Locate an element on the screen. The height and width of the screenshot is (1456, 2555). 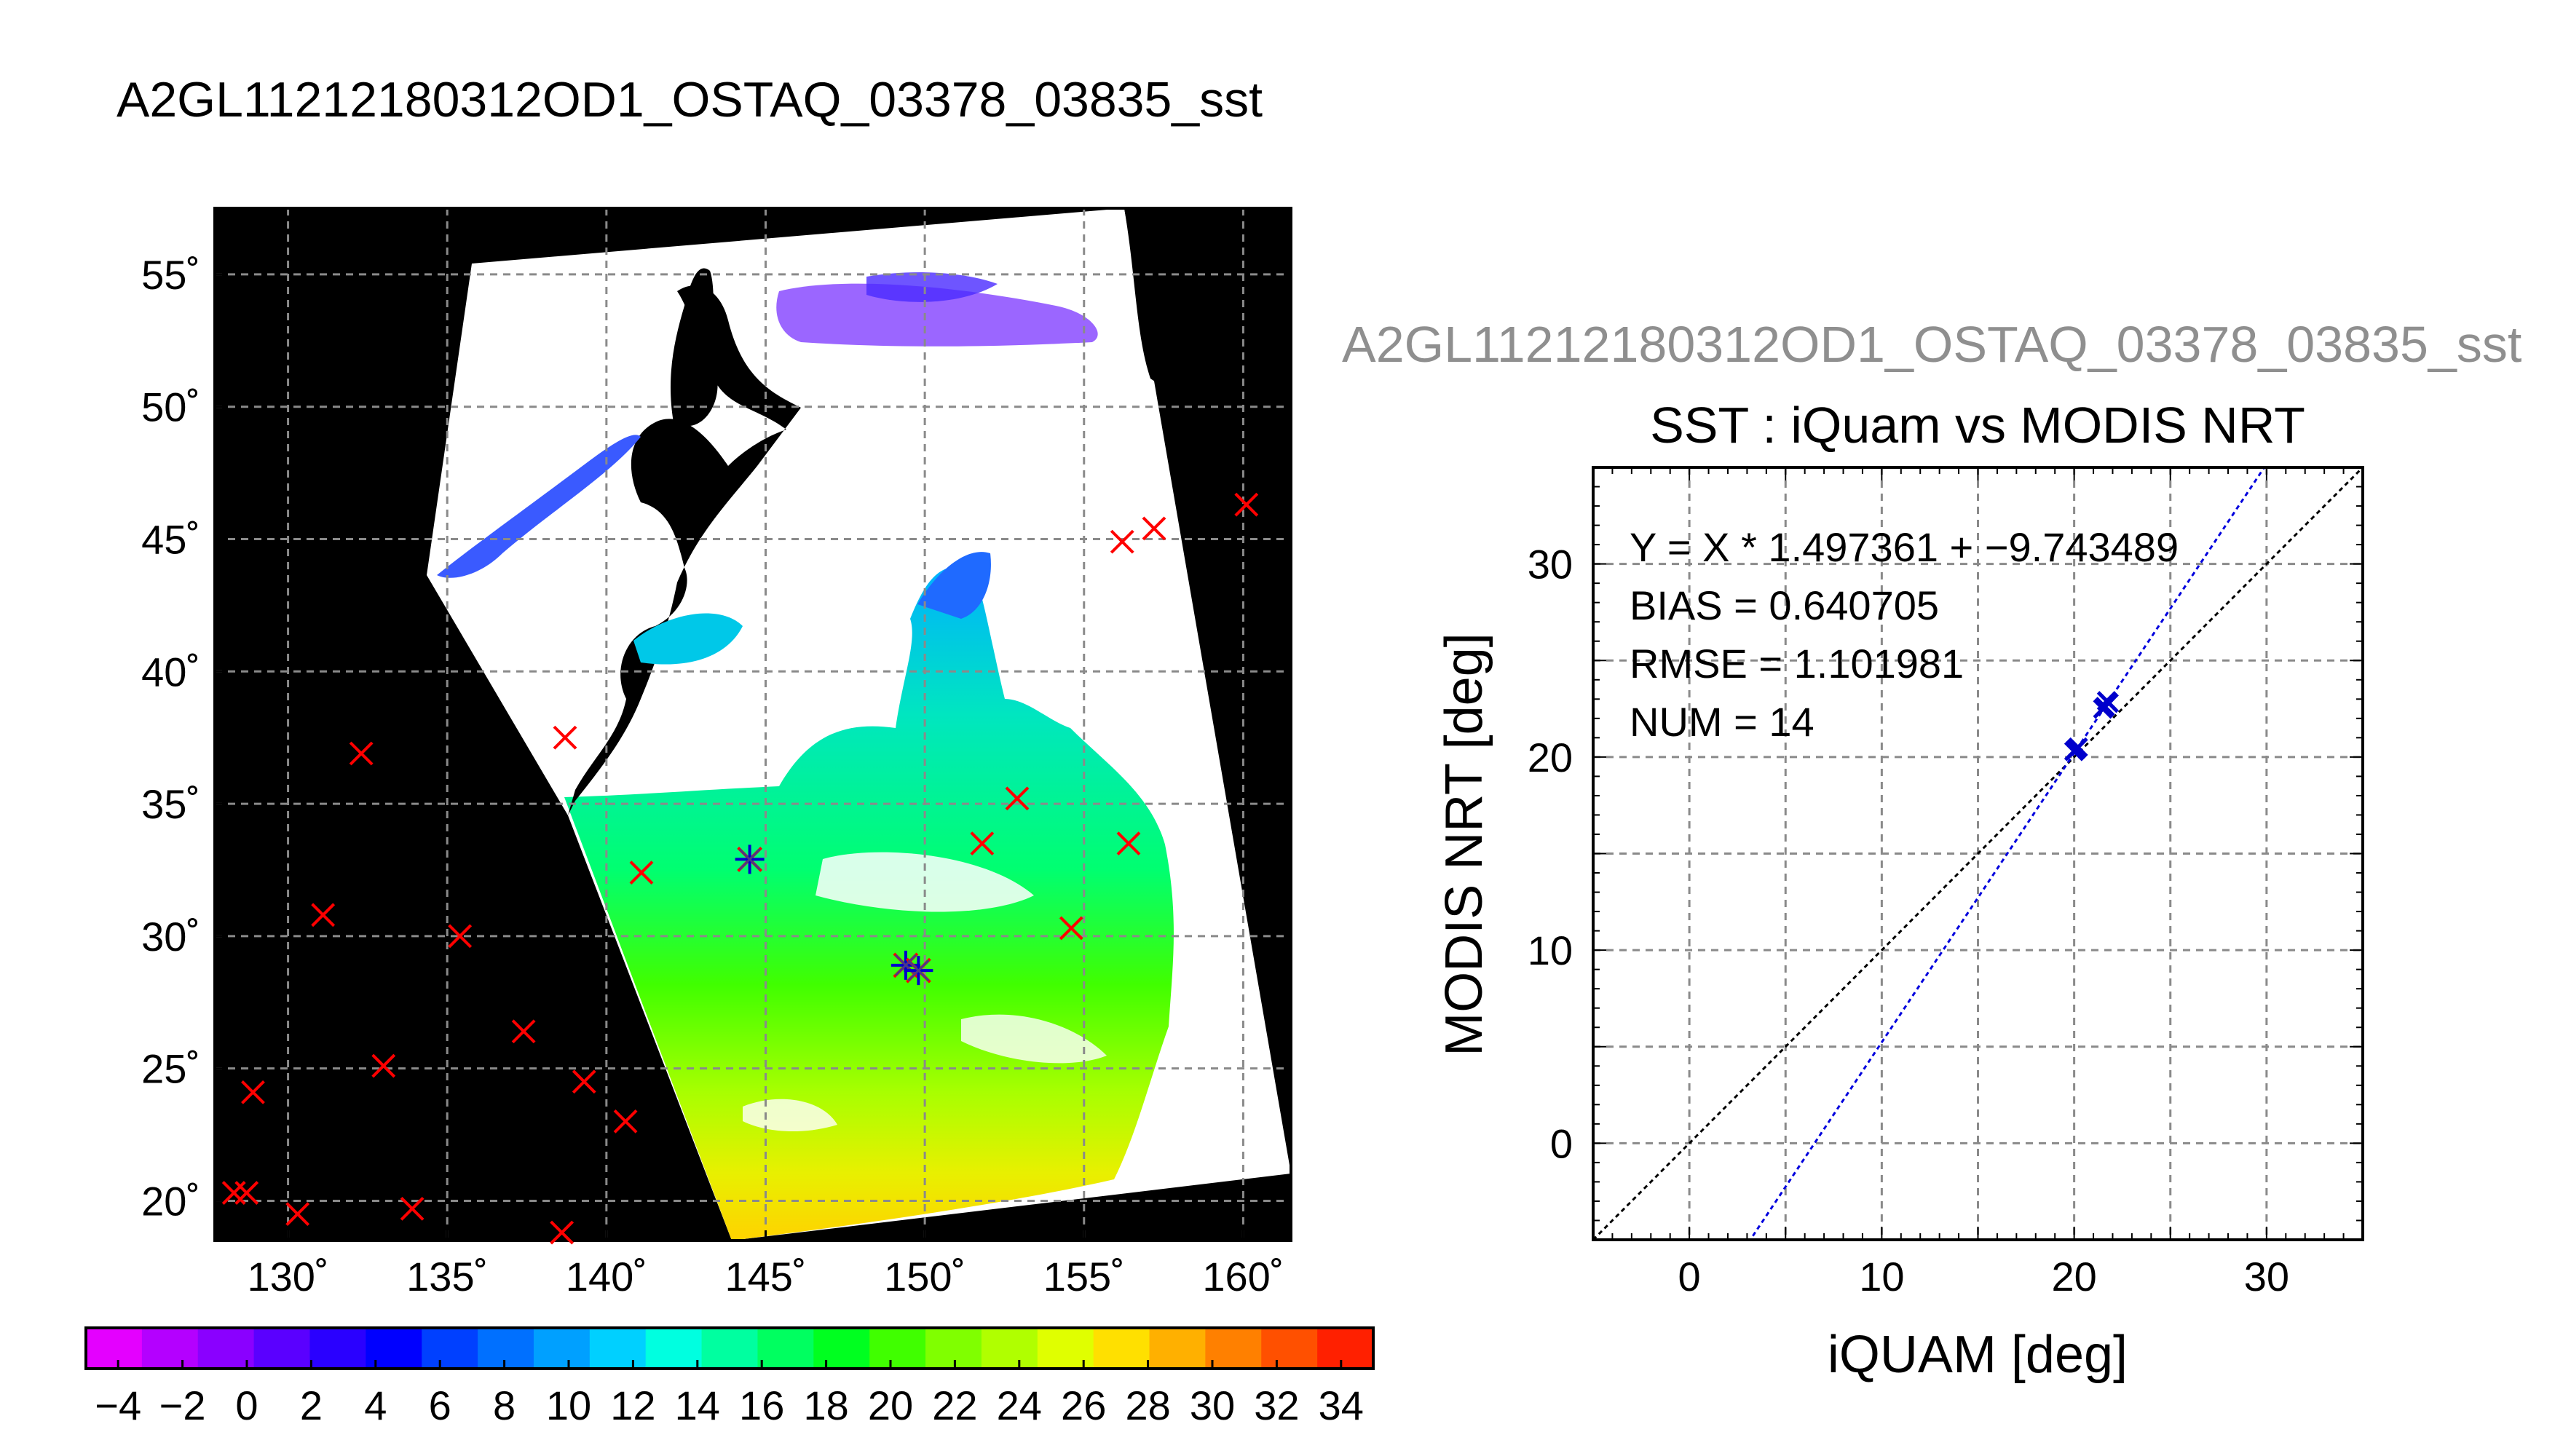
map-y-tick-label: 50˚ is located at coordinates (170, 407).